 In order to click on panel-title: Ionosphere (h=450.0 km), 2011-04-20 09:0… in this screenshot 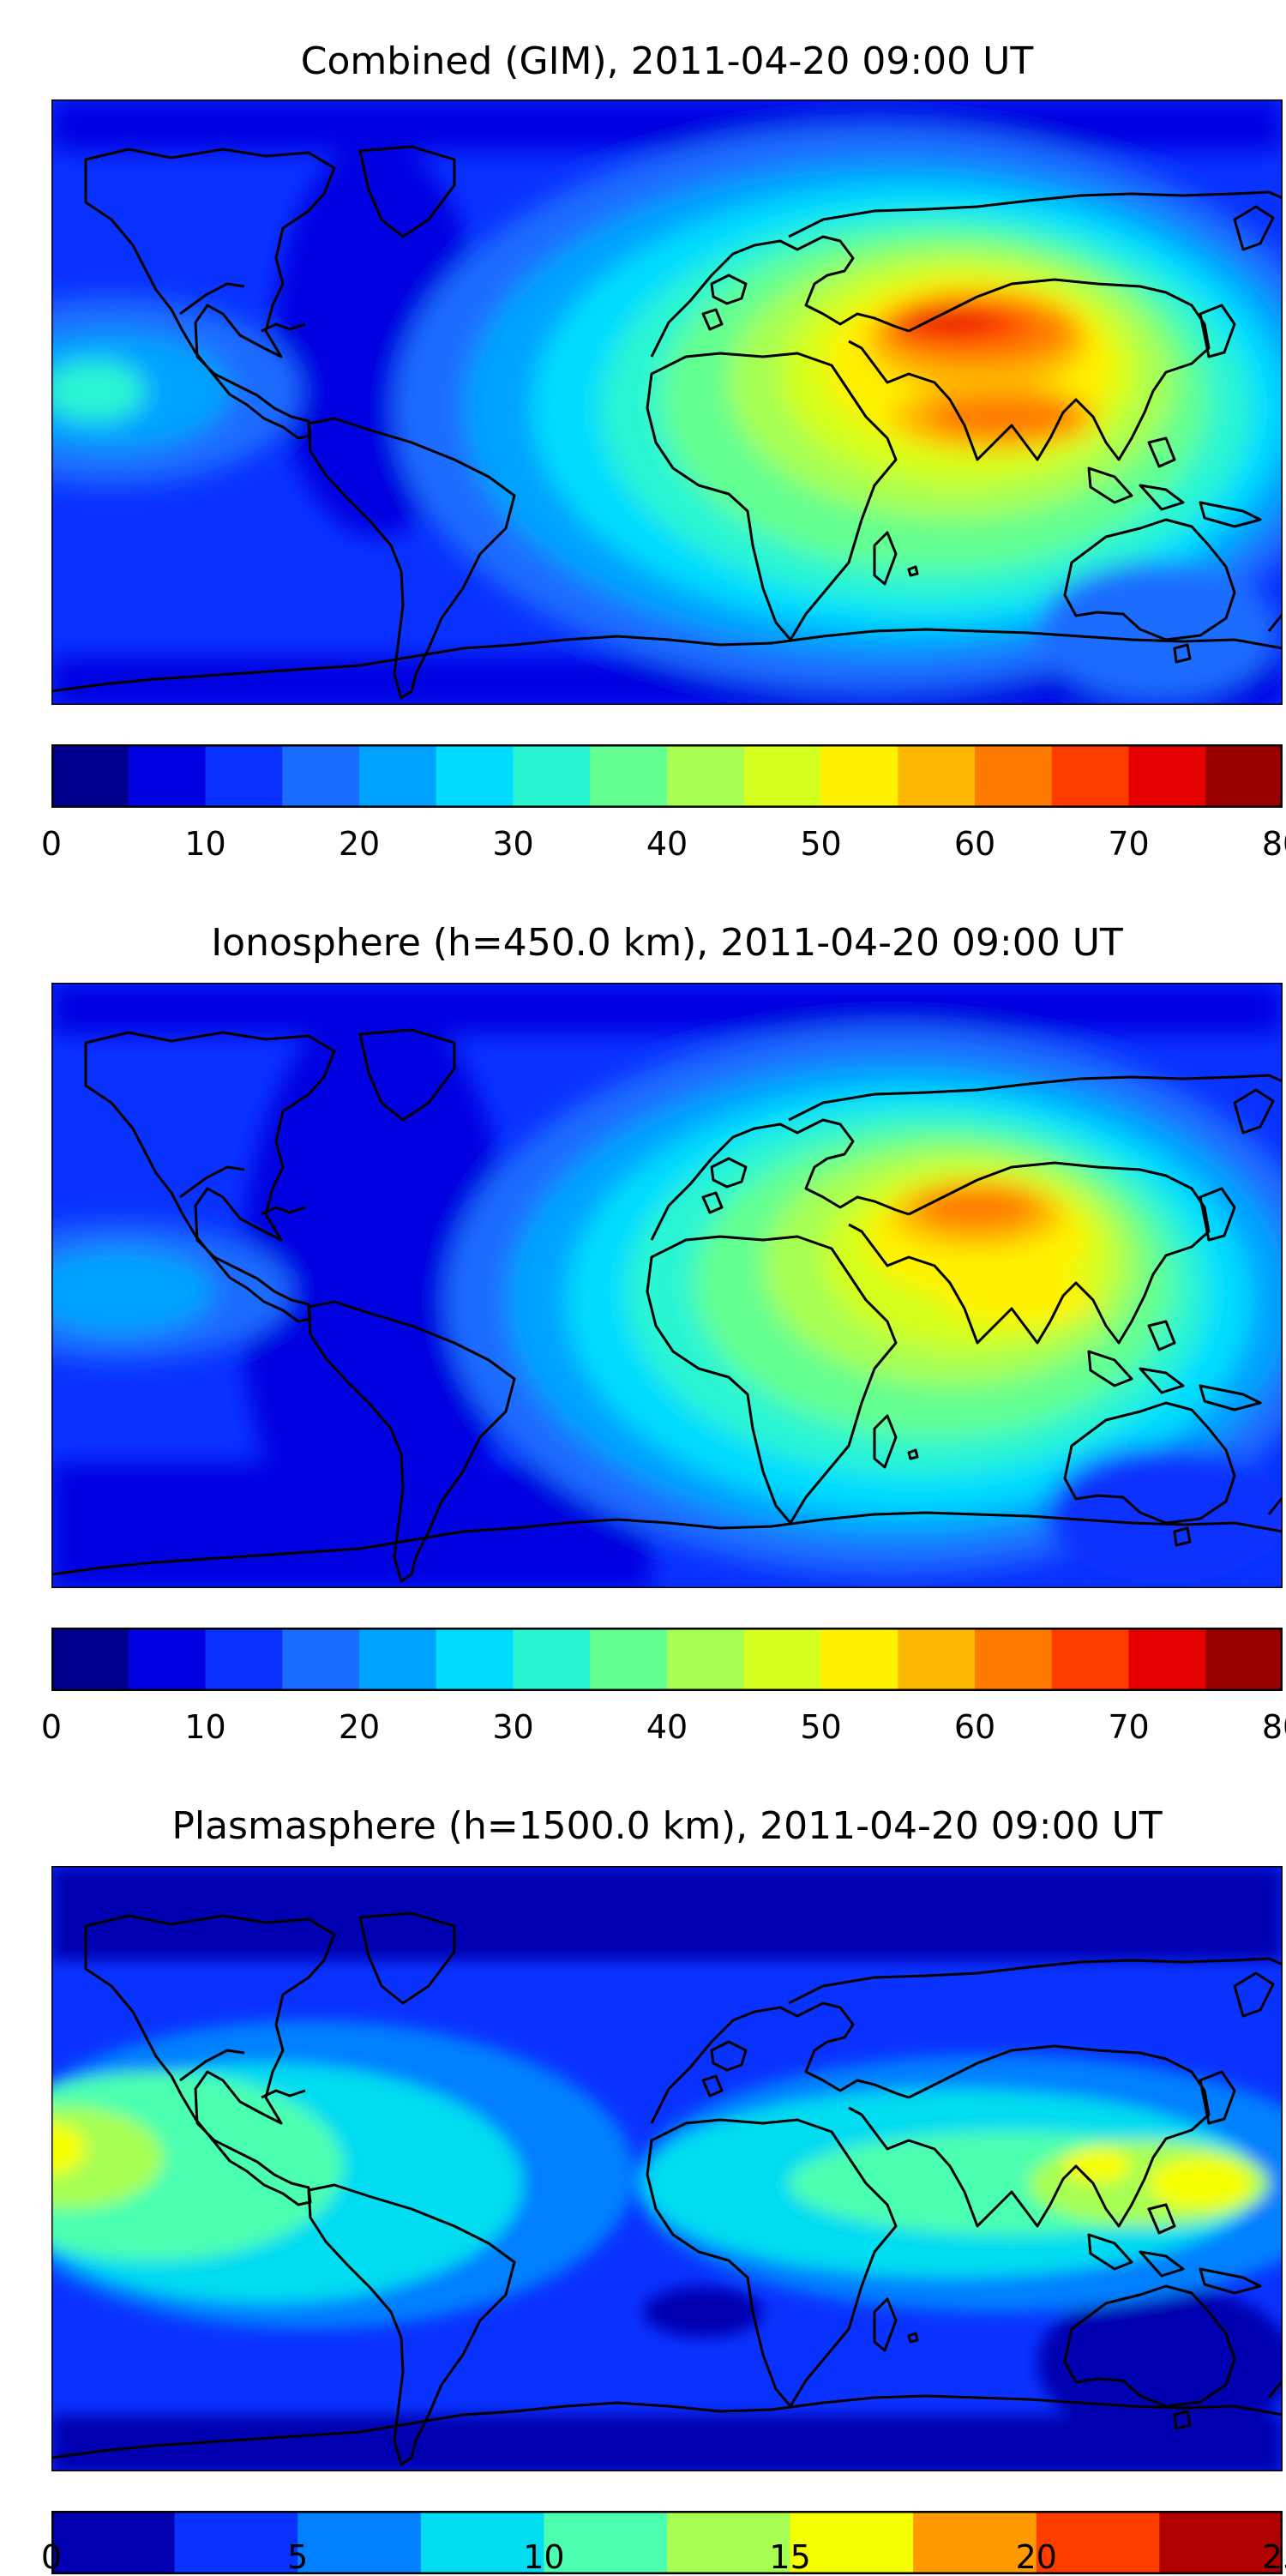, I will do `click(667, 943)`.